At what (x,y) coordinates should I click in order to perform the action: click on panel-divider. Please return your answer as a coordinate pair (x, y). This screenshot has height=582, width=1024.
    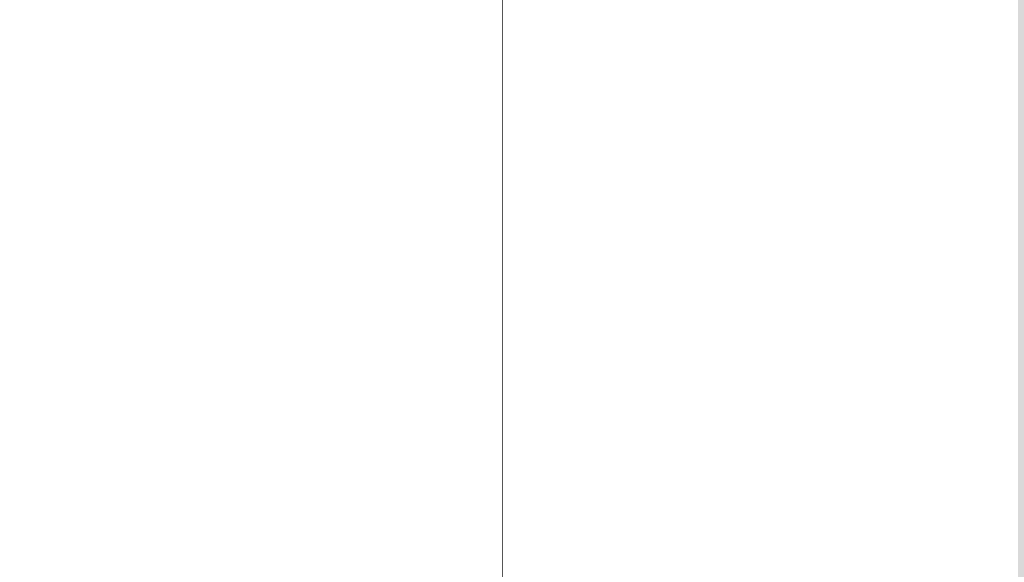
    Looking at the image, I should click on (502, 288).